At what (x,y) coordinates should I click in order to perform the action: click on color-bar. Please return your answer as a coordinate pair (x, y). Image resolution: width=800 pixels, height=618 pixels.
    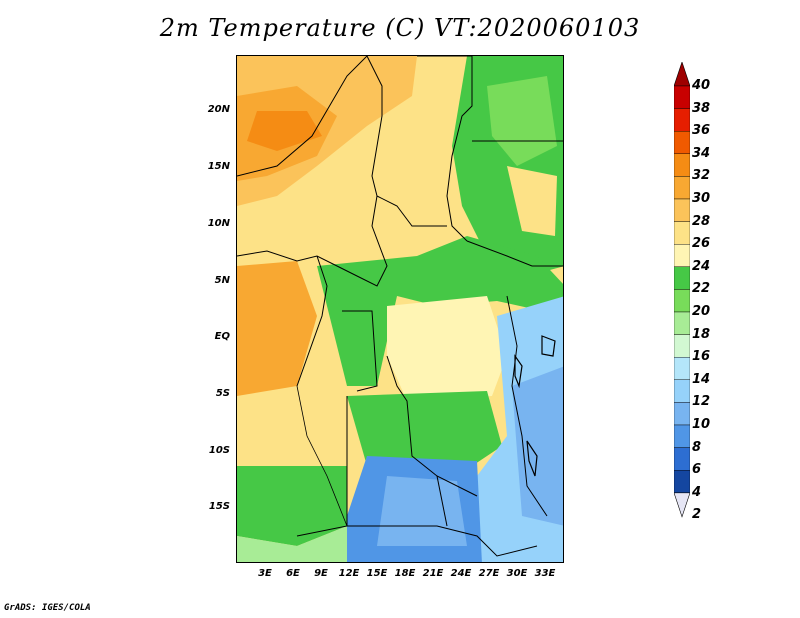
    Looking at the image, I should click on (682, 290).